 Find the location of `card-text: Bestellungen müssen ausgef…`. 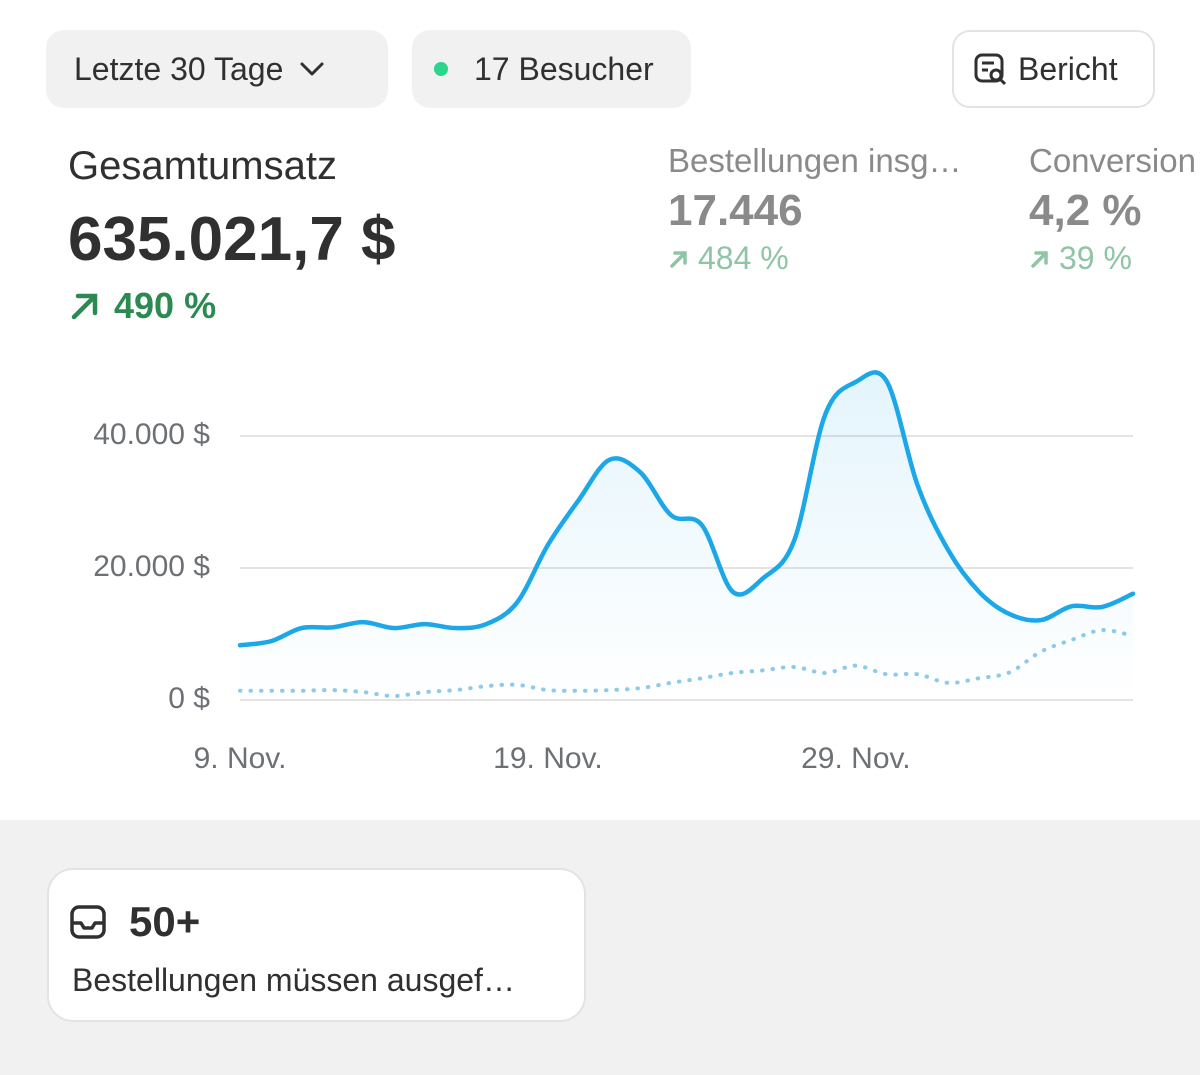

card-text: Bestellungen müssen ausgef… is located at coordinates (293, 980).